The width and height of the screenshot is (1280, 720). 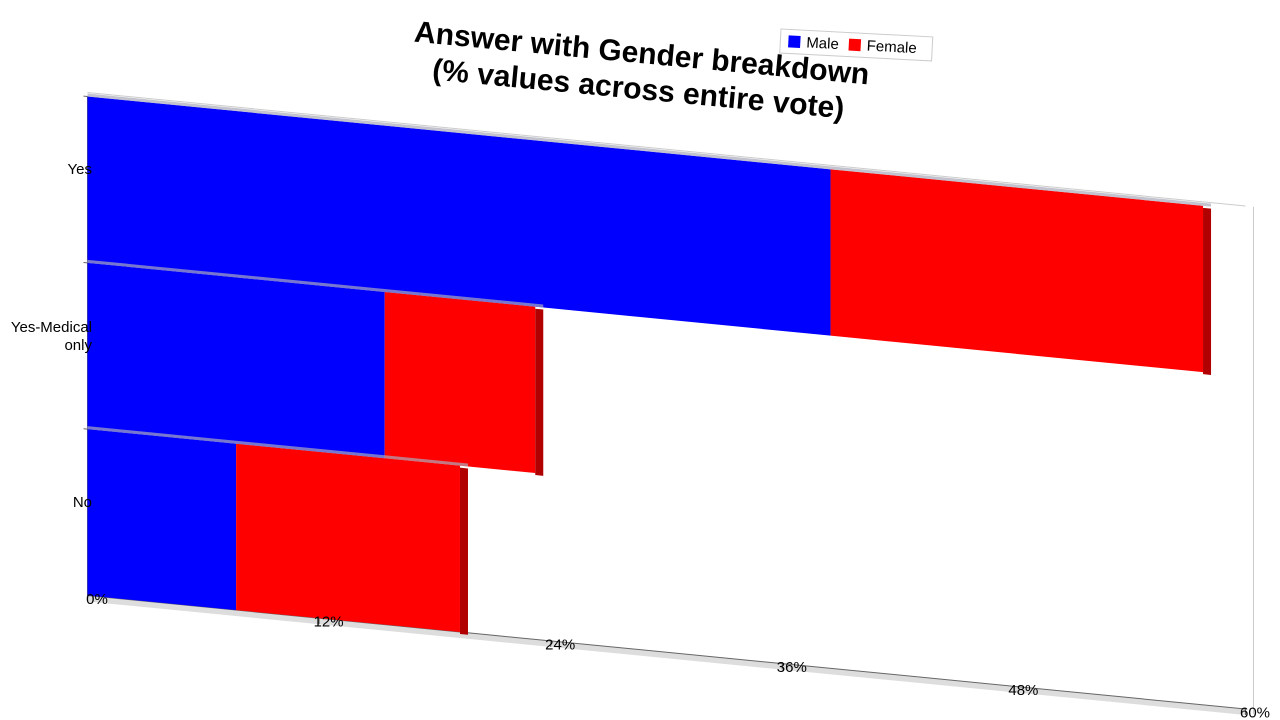 What do you see at coordinates (82, 502) in the screenshot?
I see `y-tick-label: No` at bounding box center [82, 502].